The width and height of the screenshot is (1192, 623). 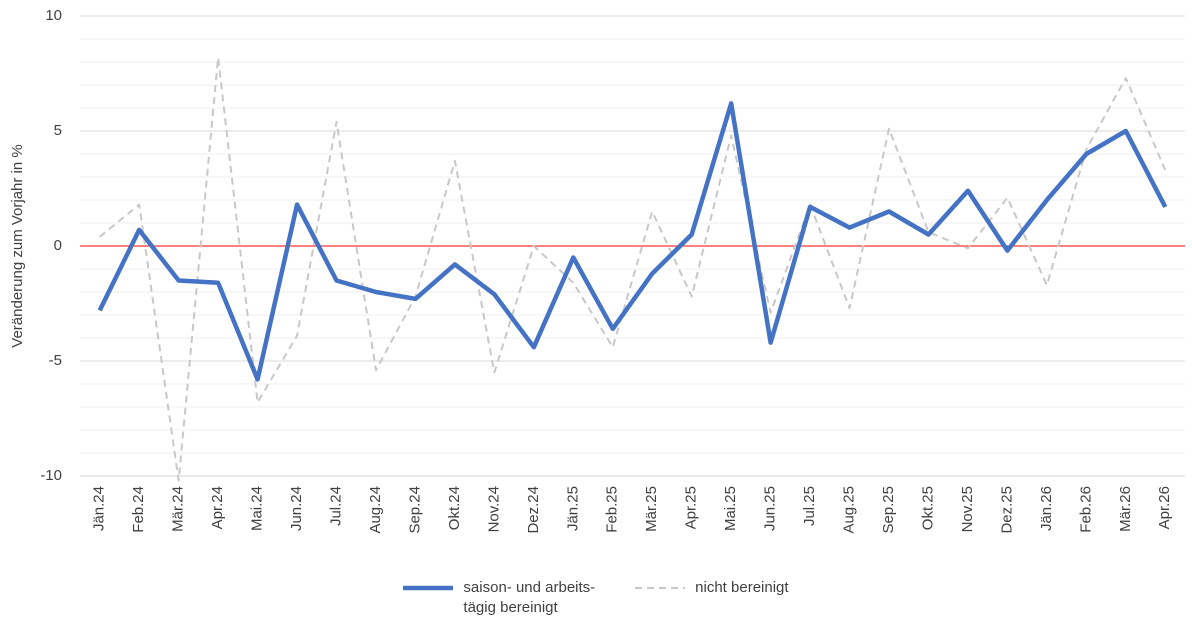 What do you see at coordinates (178, 509) in the screenshot?
I see `x-tick-label: Mär.24` at bounding box center [178, 509].